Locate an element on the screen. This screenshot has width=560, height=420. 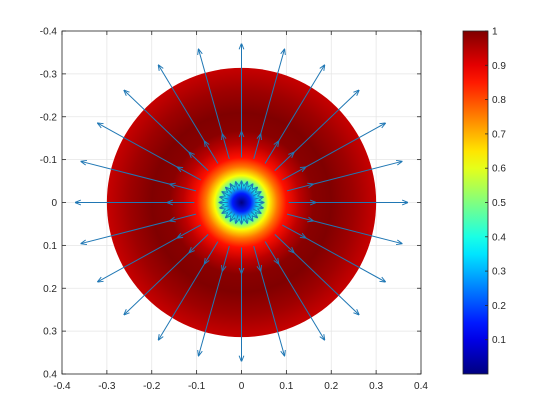
colorbar-ticks: 0.1 0.2 0.3 0.4 0.5 0.6 0.7 0.8 0.9 1 is located at coordinates (495, 186).